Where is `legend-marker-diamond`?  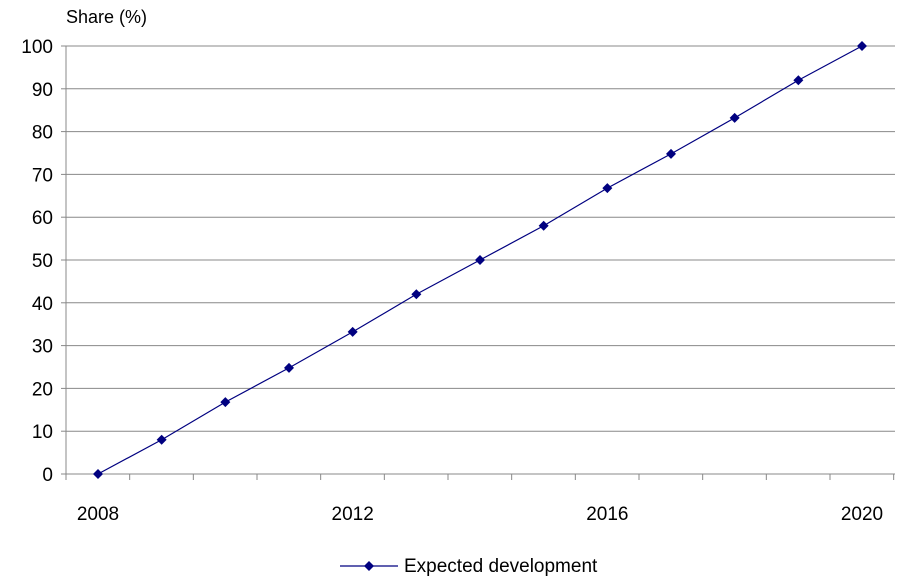
legend-marker-diamond is located at coordinates (369, 566).